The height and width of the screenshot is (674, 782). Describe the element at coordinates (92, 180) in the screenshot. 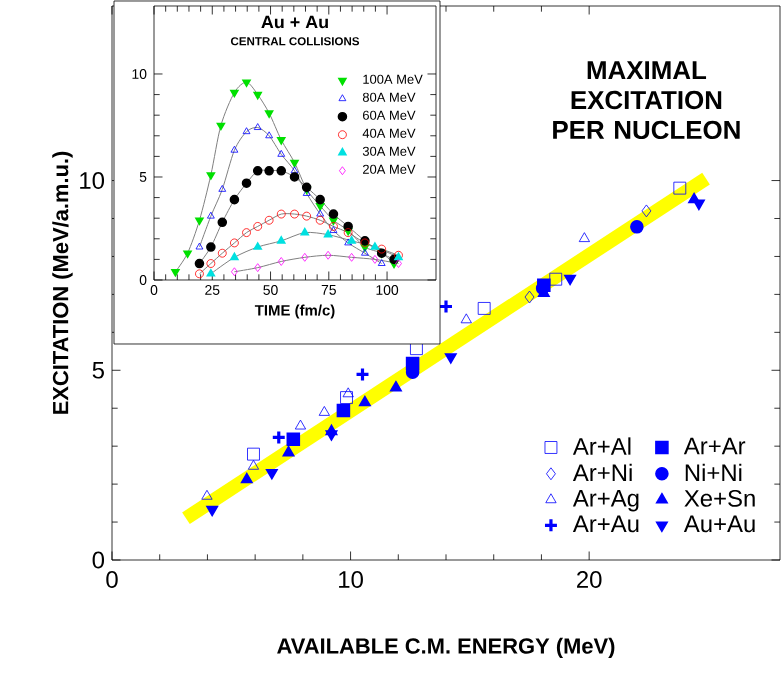

I see `y-tick-label: 10` at that location.